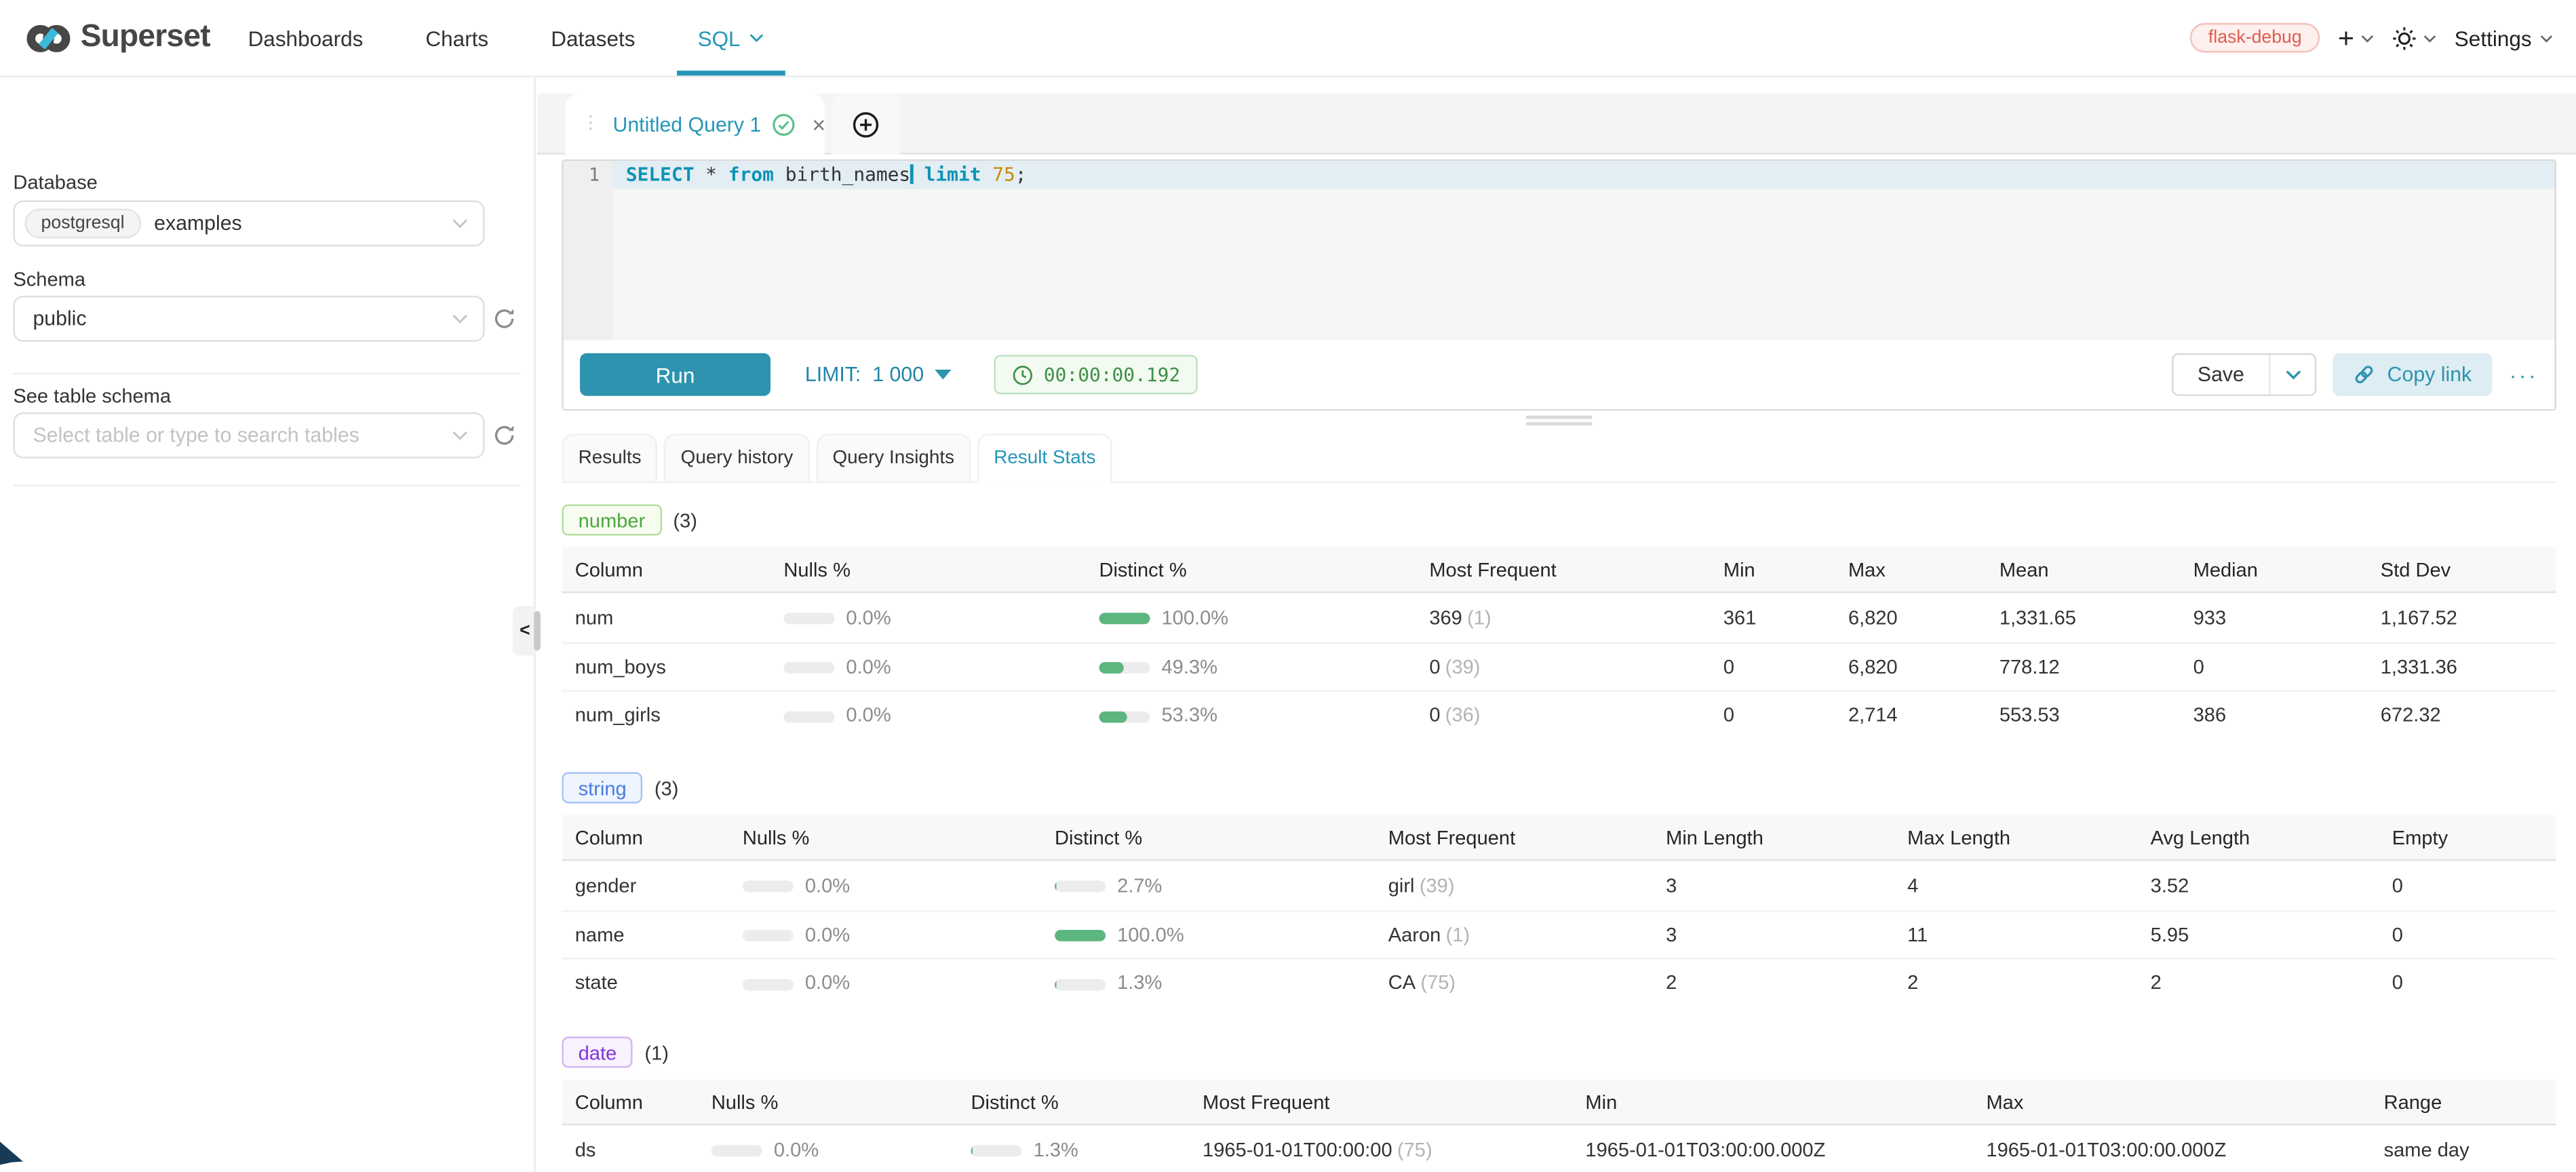  Describe the element at coordinates (55, 182) in the screenshot. I see `database-label: Database` at that location.